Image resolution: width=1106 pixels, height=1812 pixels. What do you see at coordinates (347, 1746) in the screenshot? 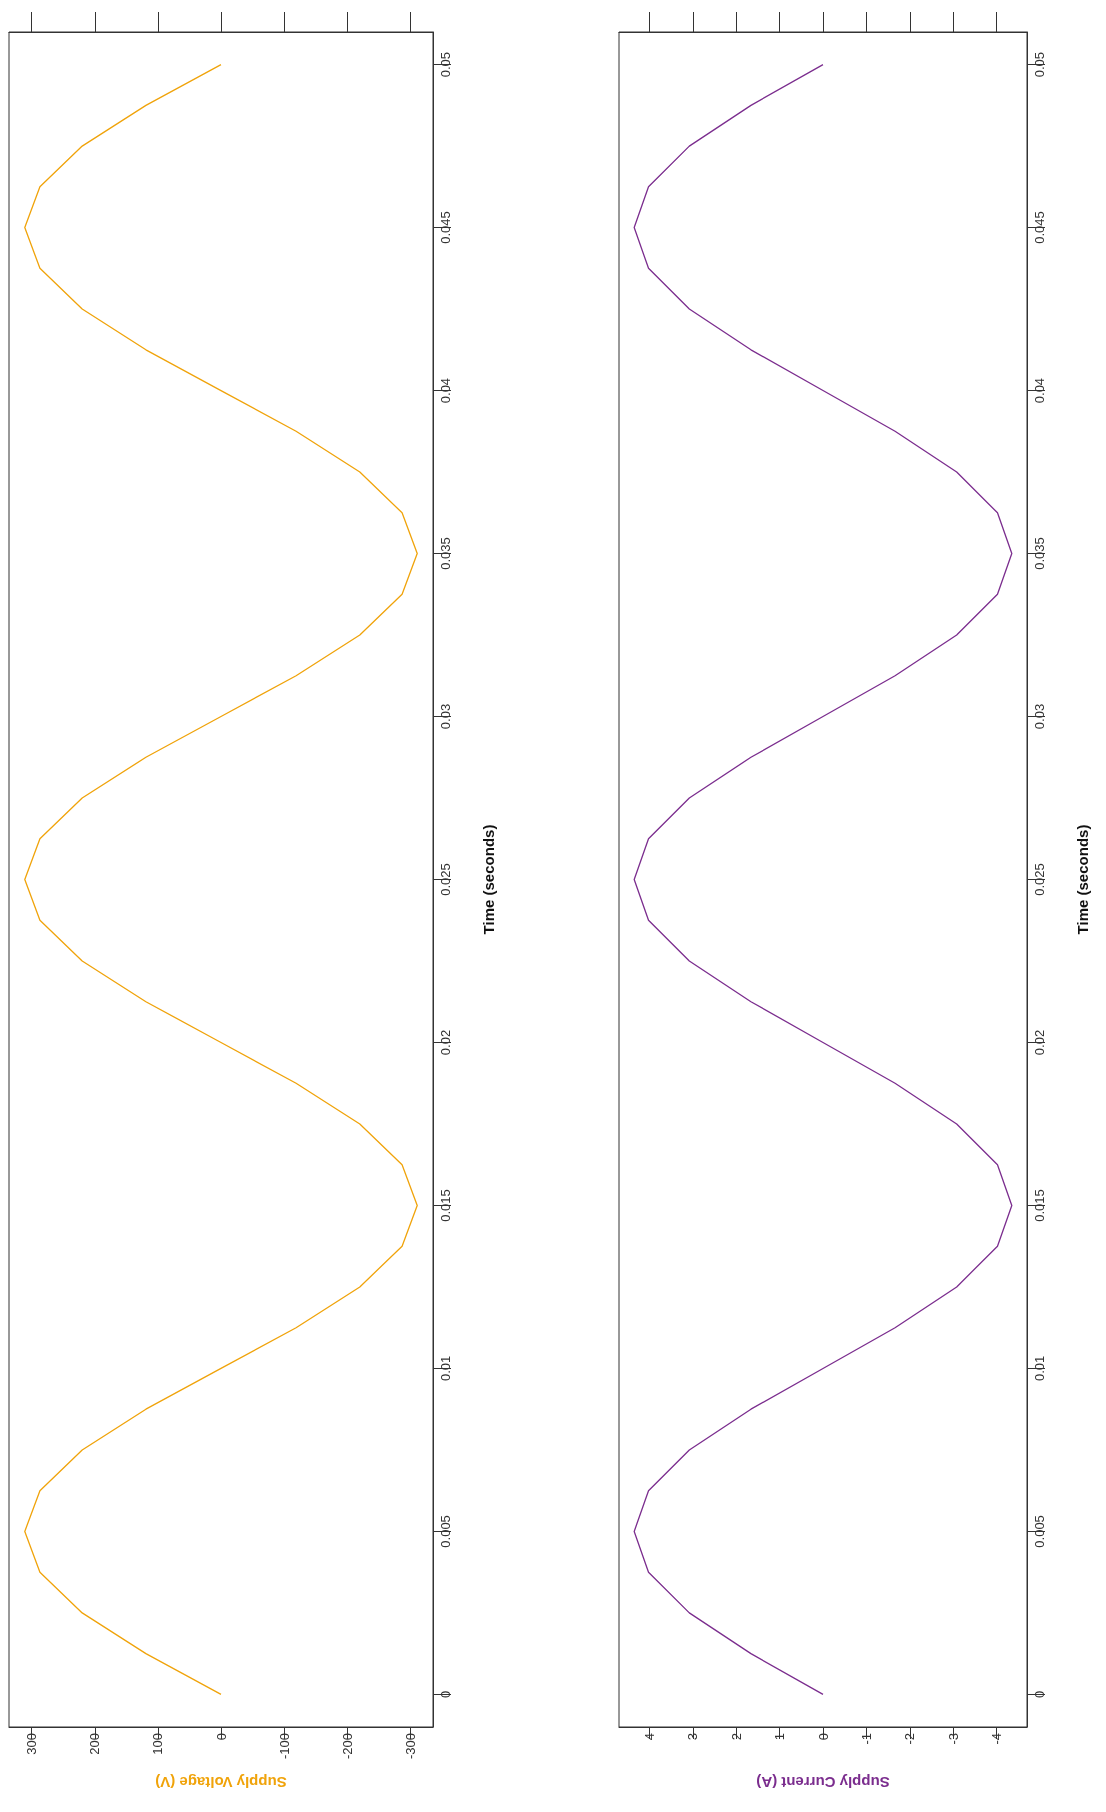
I see `x-tick-label: -200` at bounding box center [347, 1746].